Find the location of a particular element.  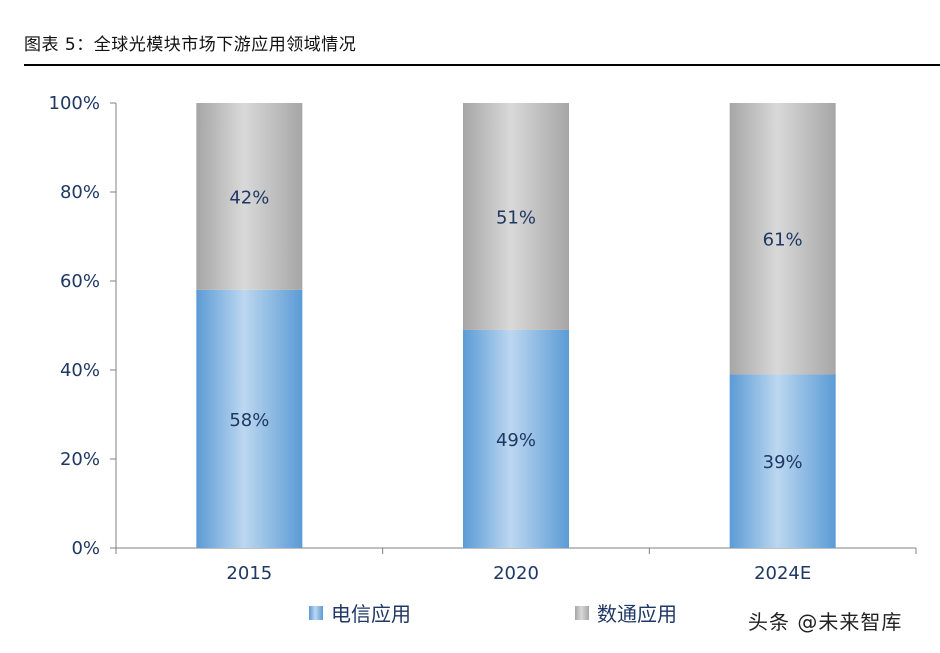

data-label: 42% is located at coordinates (249, 197).